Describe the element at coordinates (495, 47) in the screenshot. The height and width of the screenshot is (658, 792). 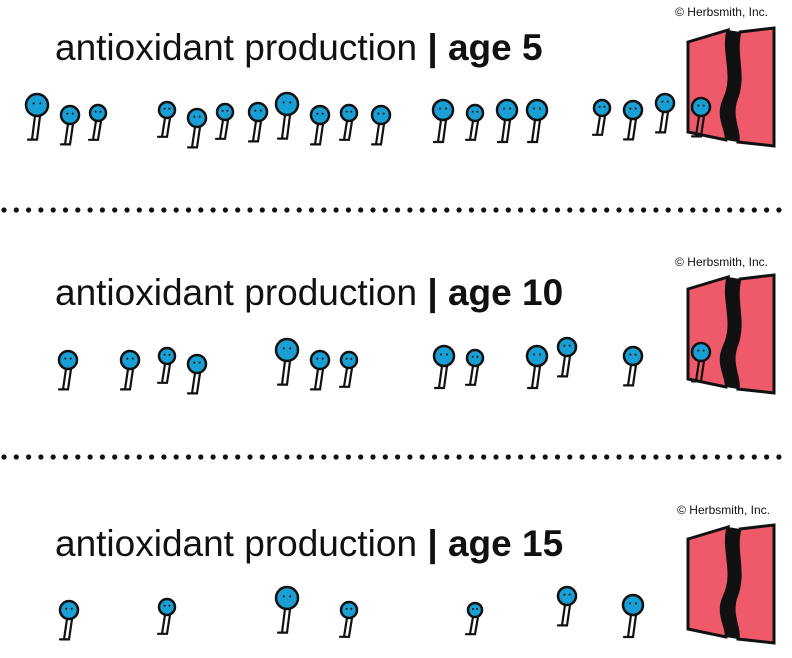
I see `age: age 5` at that location.